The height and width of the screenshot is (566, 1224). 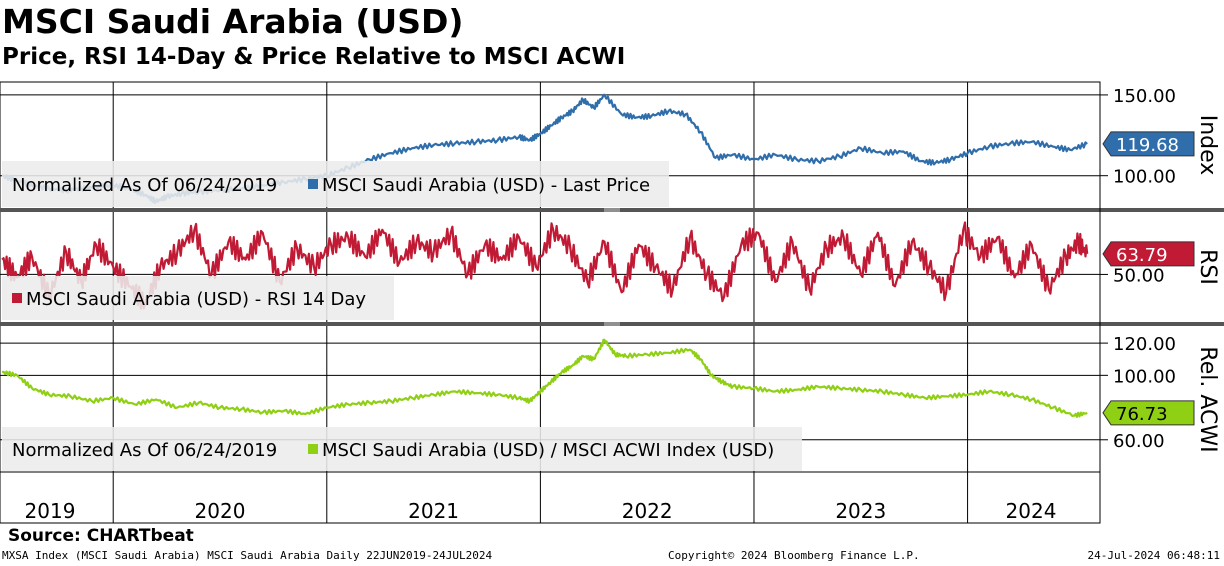 I want to click on y-axis-title: Index, so click(x=1207, y=145).